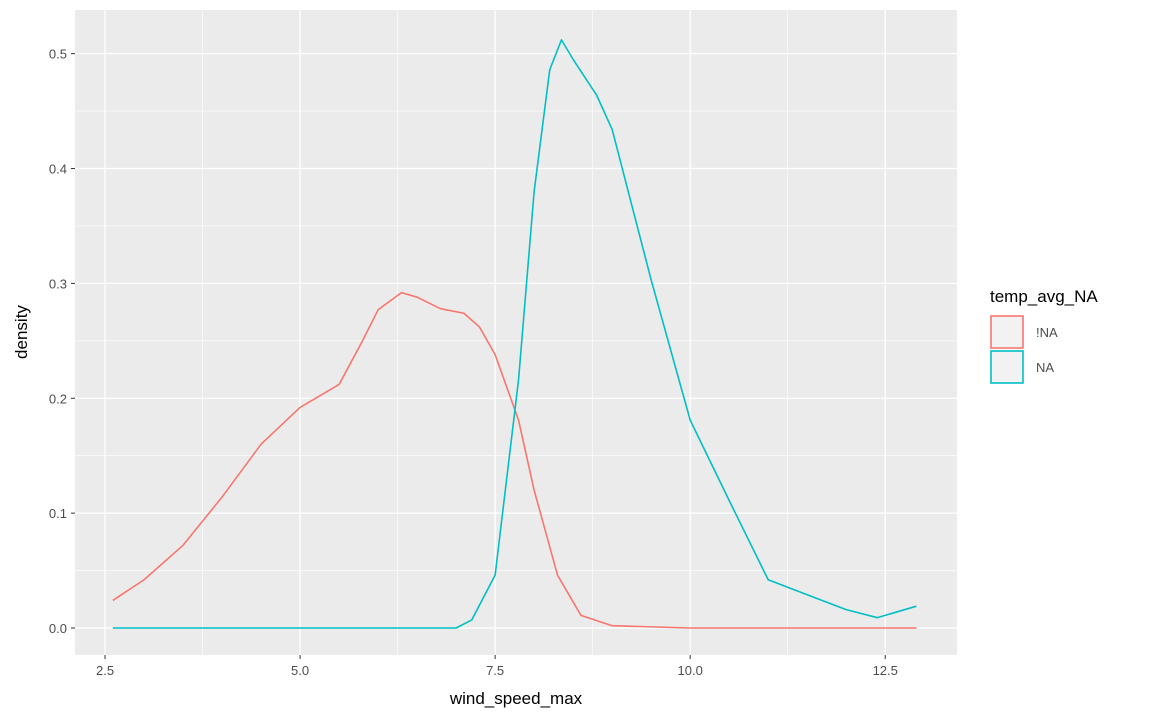 The image size is (1152, 725). Describe the element at coordinates (105, 670) in the screenshot. I see `x-tick-label: 2.5` at that location.